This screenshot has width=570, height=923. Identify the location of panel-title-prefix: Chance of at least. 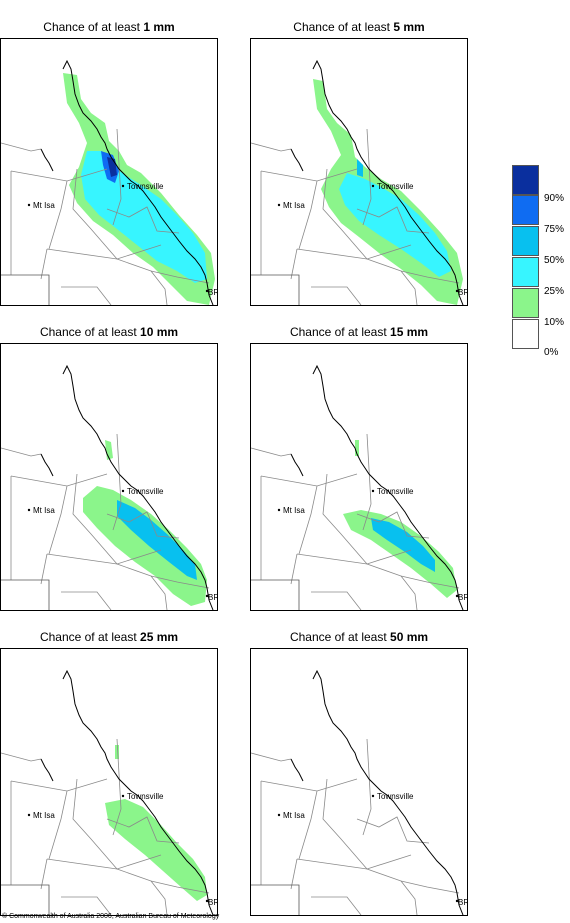
(342, 27).